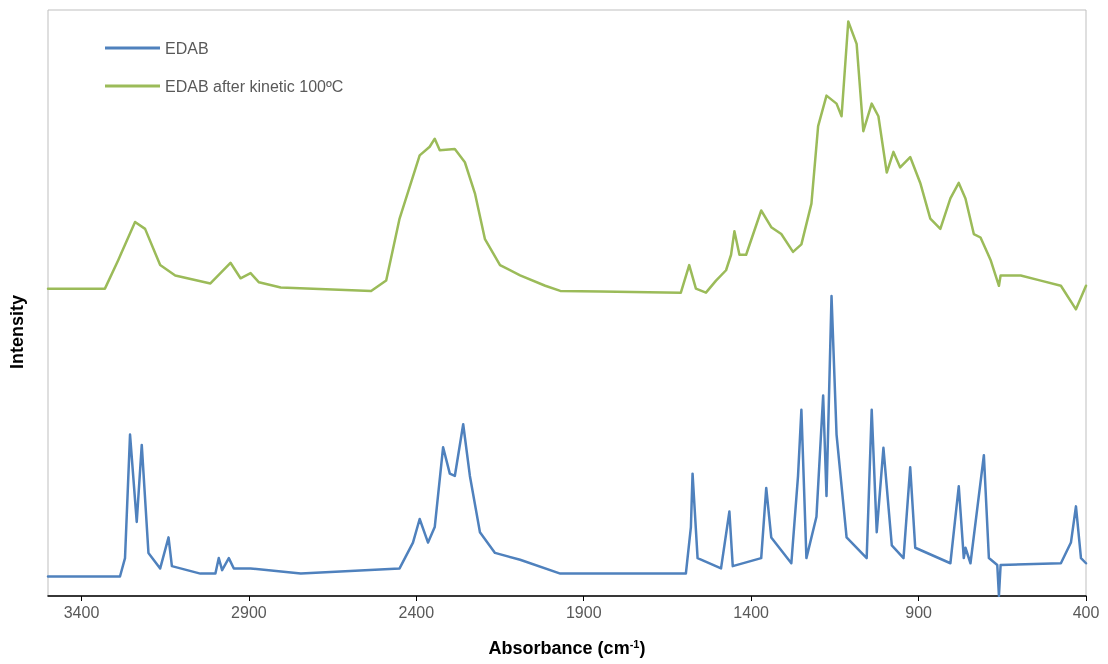  What do you see at coordinates (416, 612) in the screenshot?
I see `x-tick-label: 2400` at bounding box center [416, 612].